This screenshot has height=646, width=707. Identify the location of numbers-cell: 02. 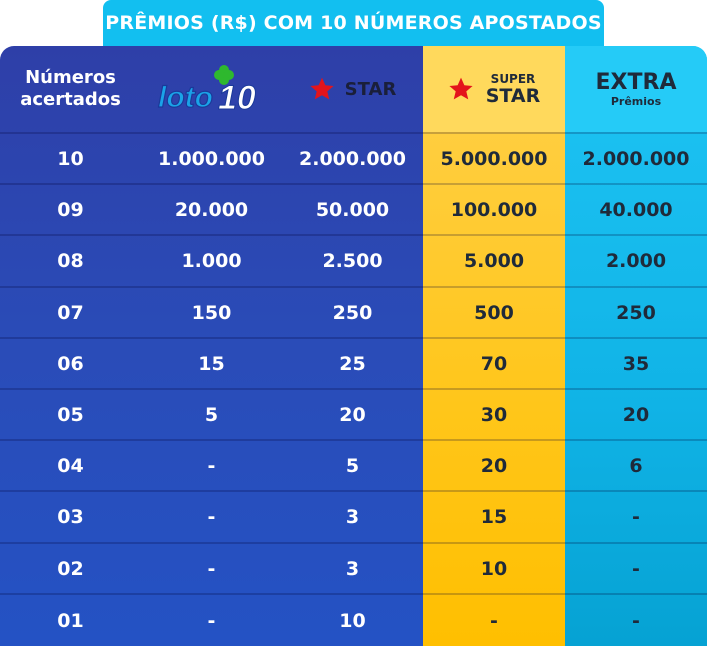
(70, 568).